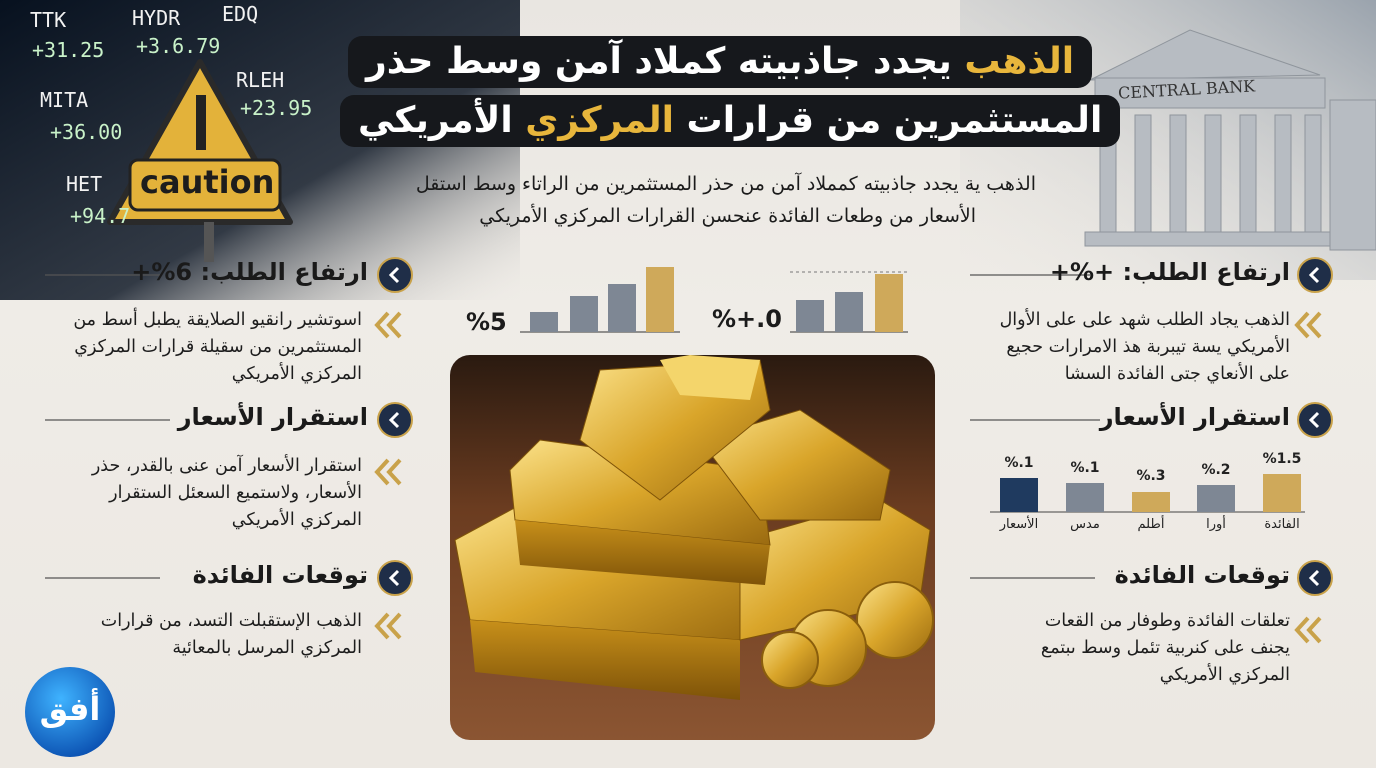 This screenshot has width=1376, height=768. I want to click on section-body-line: الأمريكي يسة تيبربة هذ الامرارات حجيع, so click(1148, 347).